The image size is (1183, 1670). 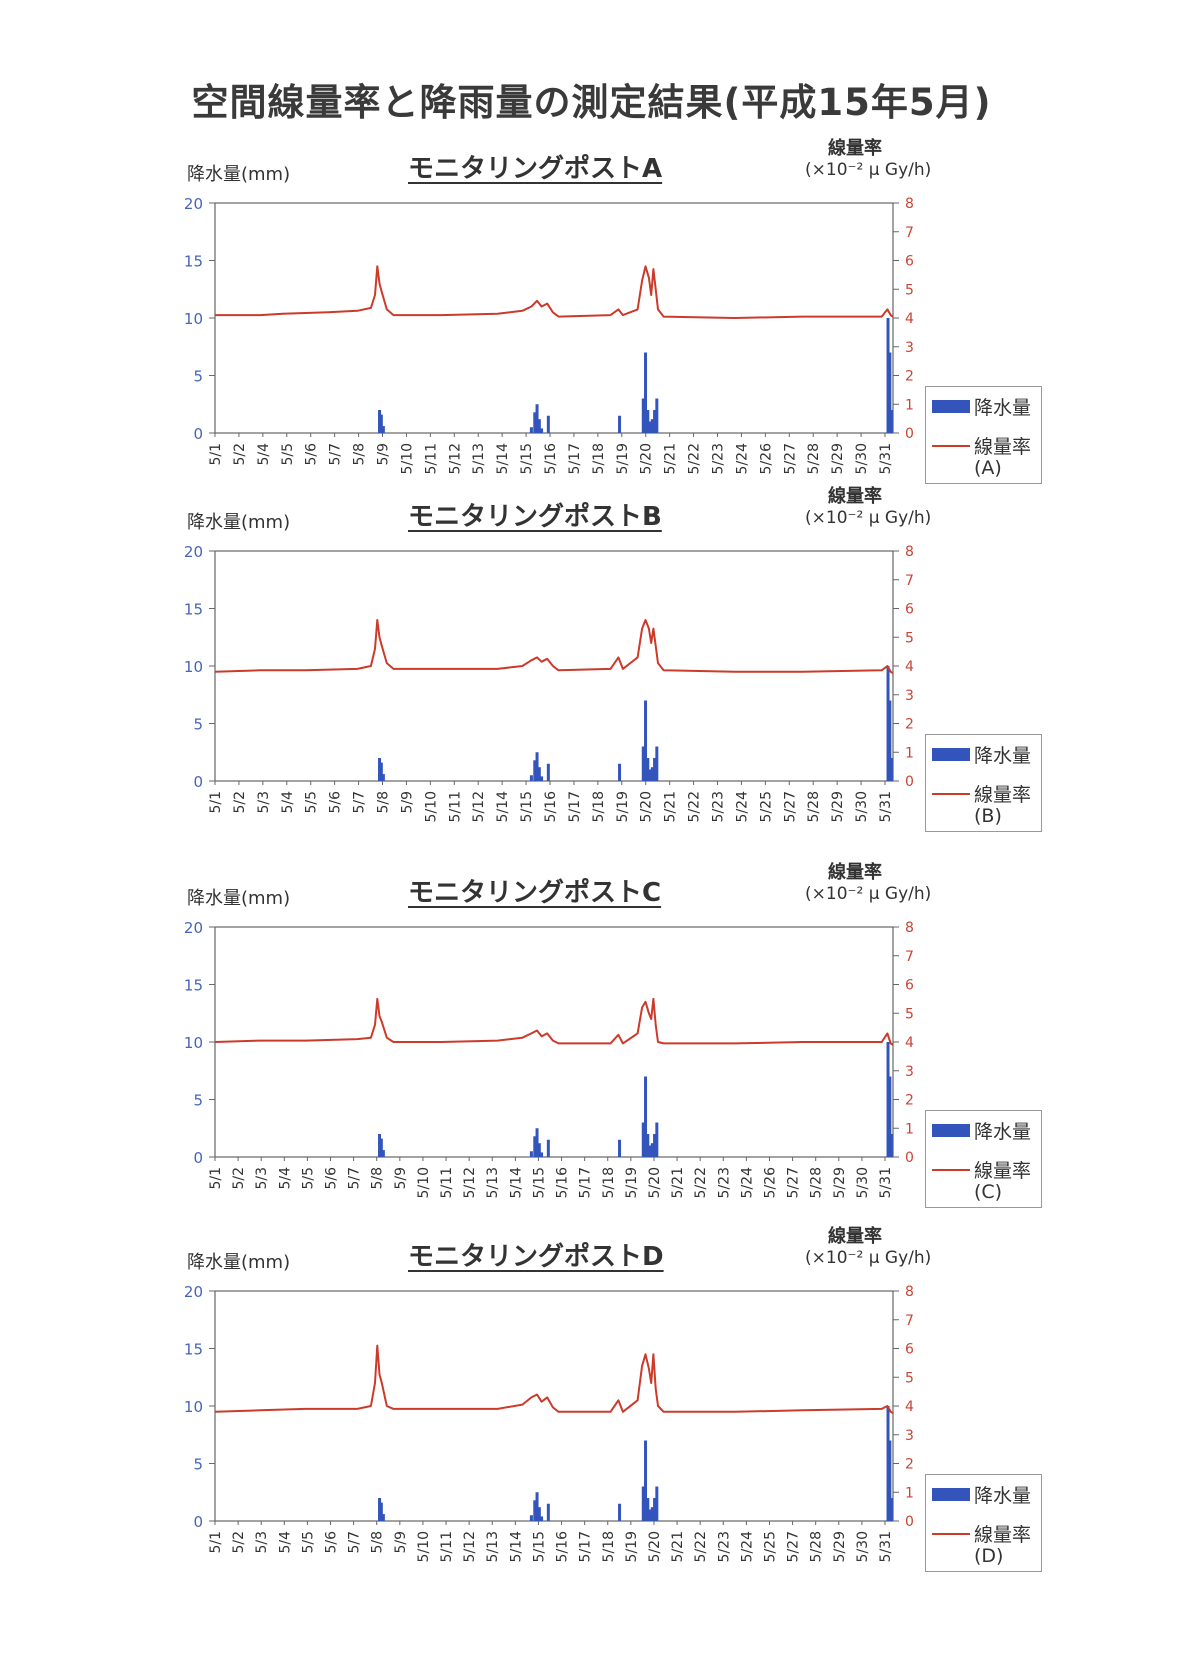 I want to click on chart-title: モニタリングポストD, so click(x=536, y=1257).